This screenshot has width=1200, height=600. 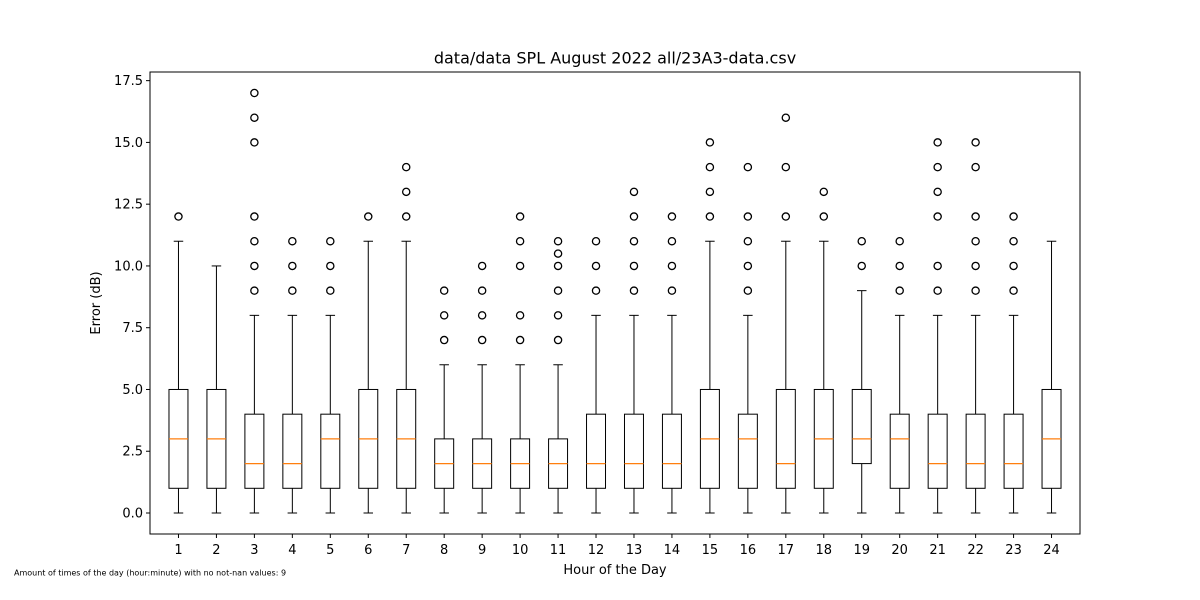 What do you see at coordinates (1013, 550) in the screenshot?
I see `x-tick-label: 23` at bounding box center [1013, 550].